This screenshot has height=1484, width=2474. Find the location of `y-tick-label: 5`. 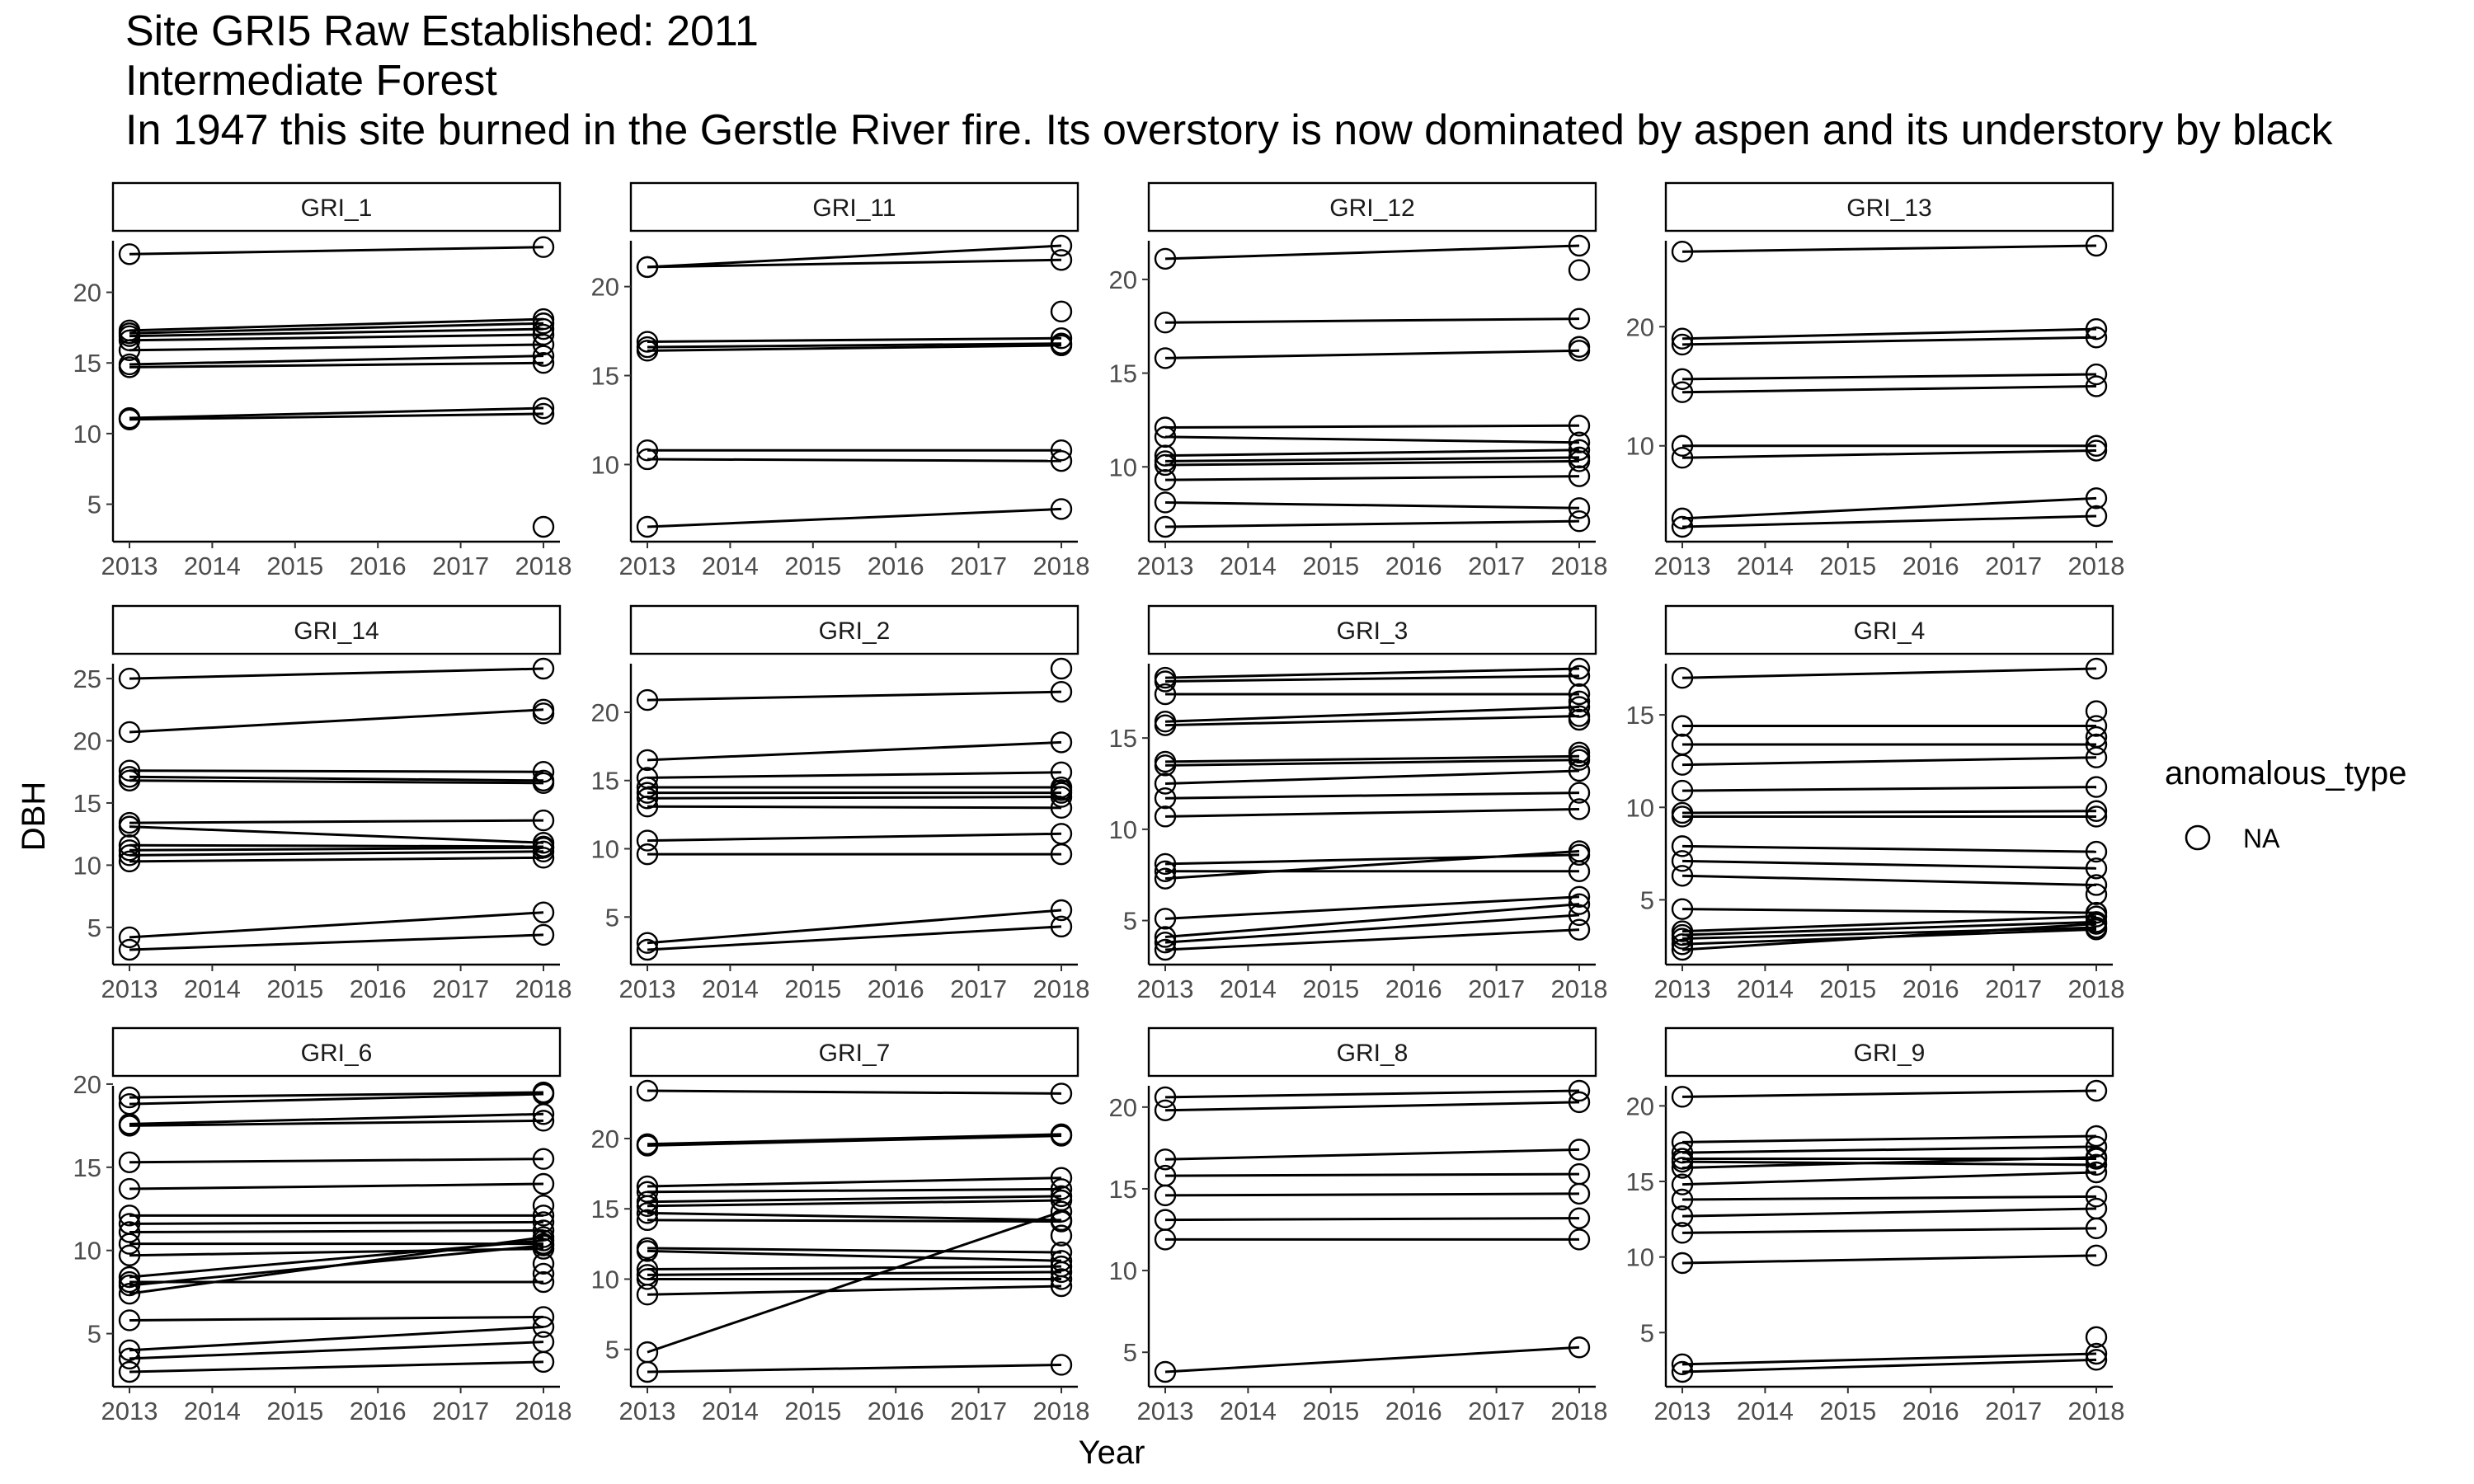

y-tick-label: 5 is located at coordinates (1130, 1352).